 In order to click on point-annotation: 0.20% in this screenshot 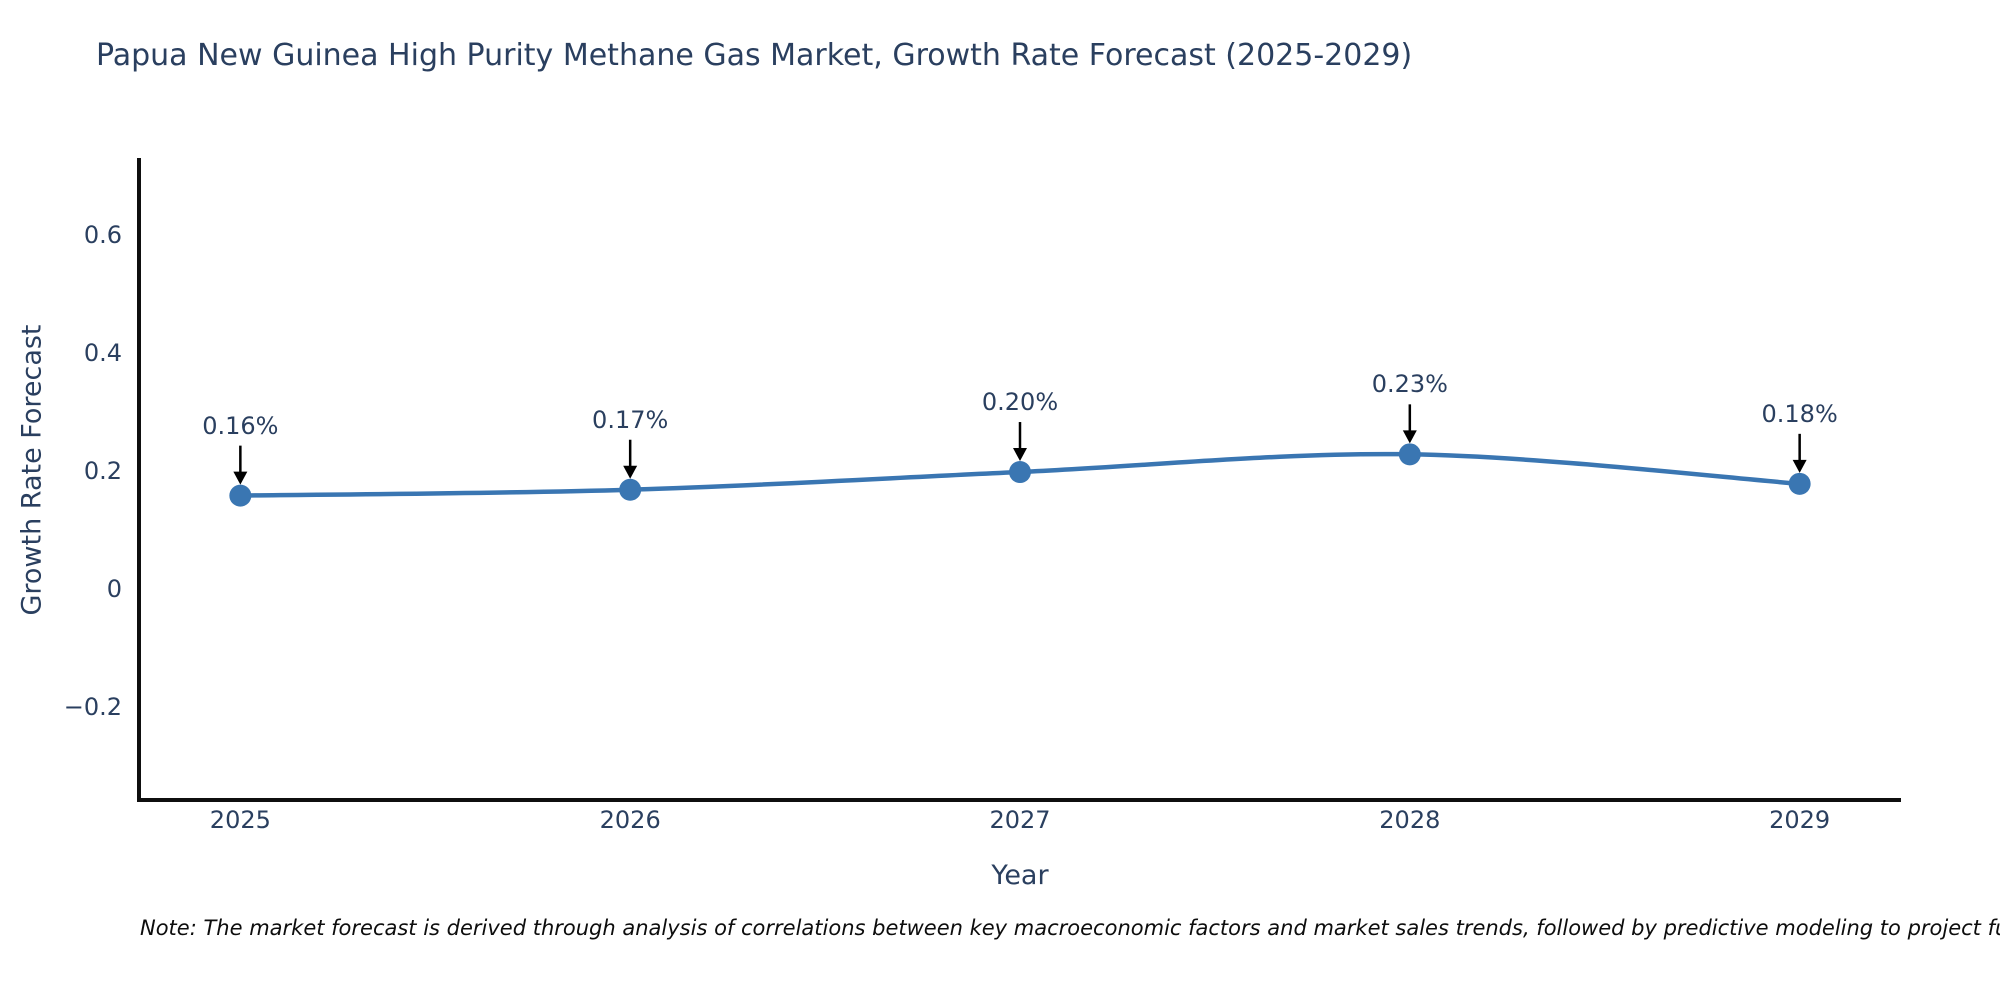, I will do `click(1020, 402)`.